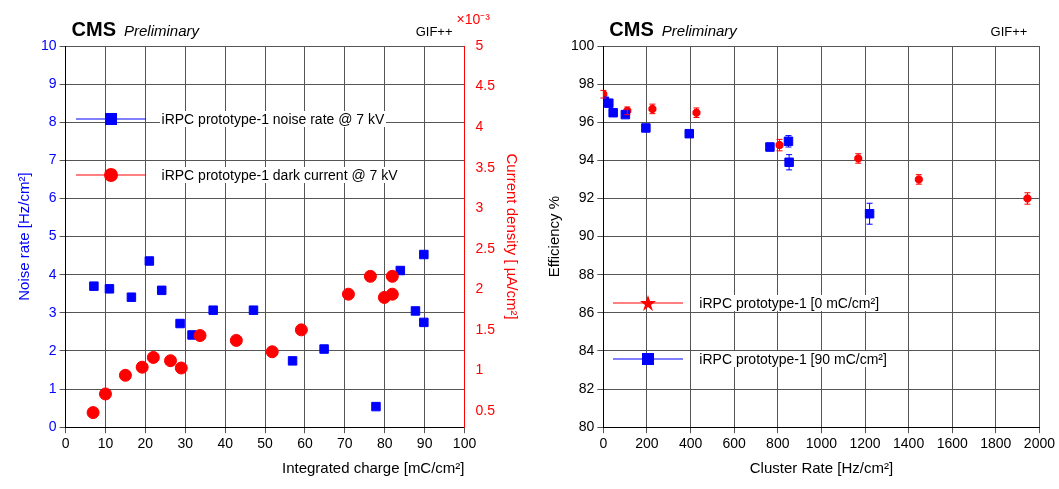 Image resolution: width=1059 pixels, height=489 pixels. I want to click on x-tick-label: 40, so click(225, 443).